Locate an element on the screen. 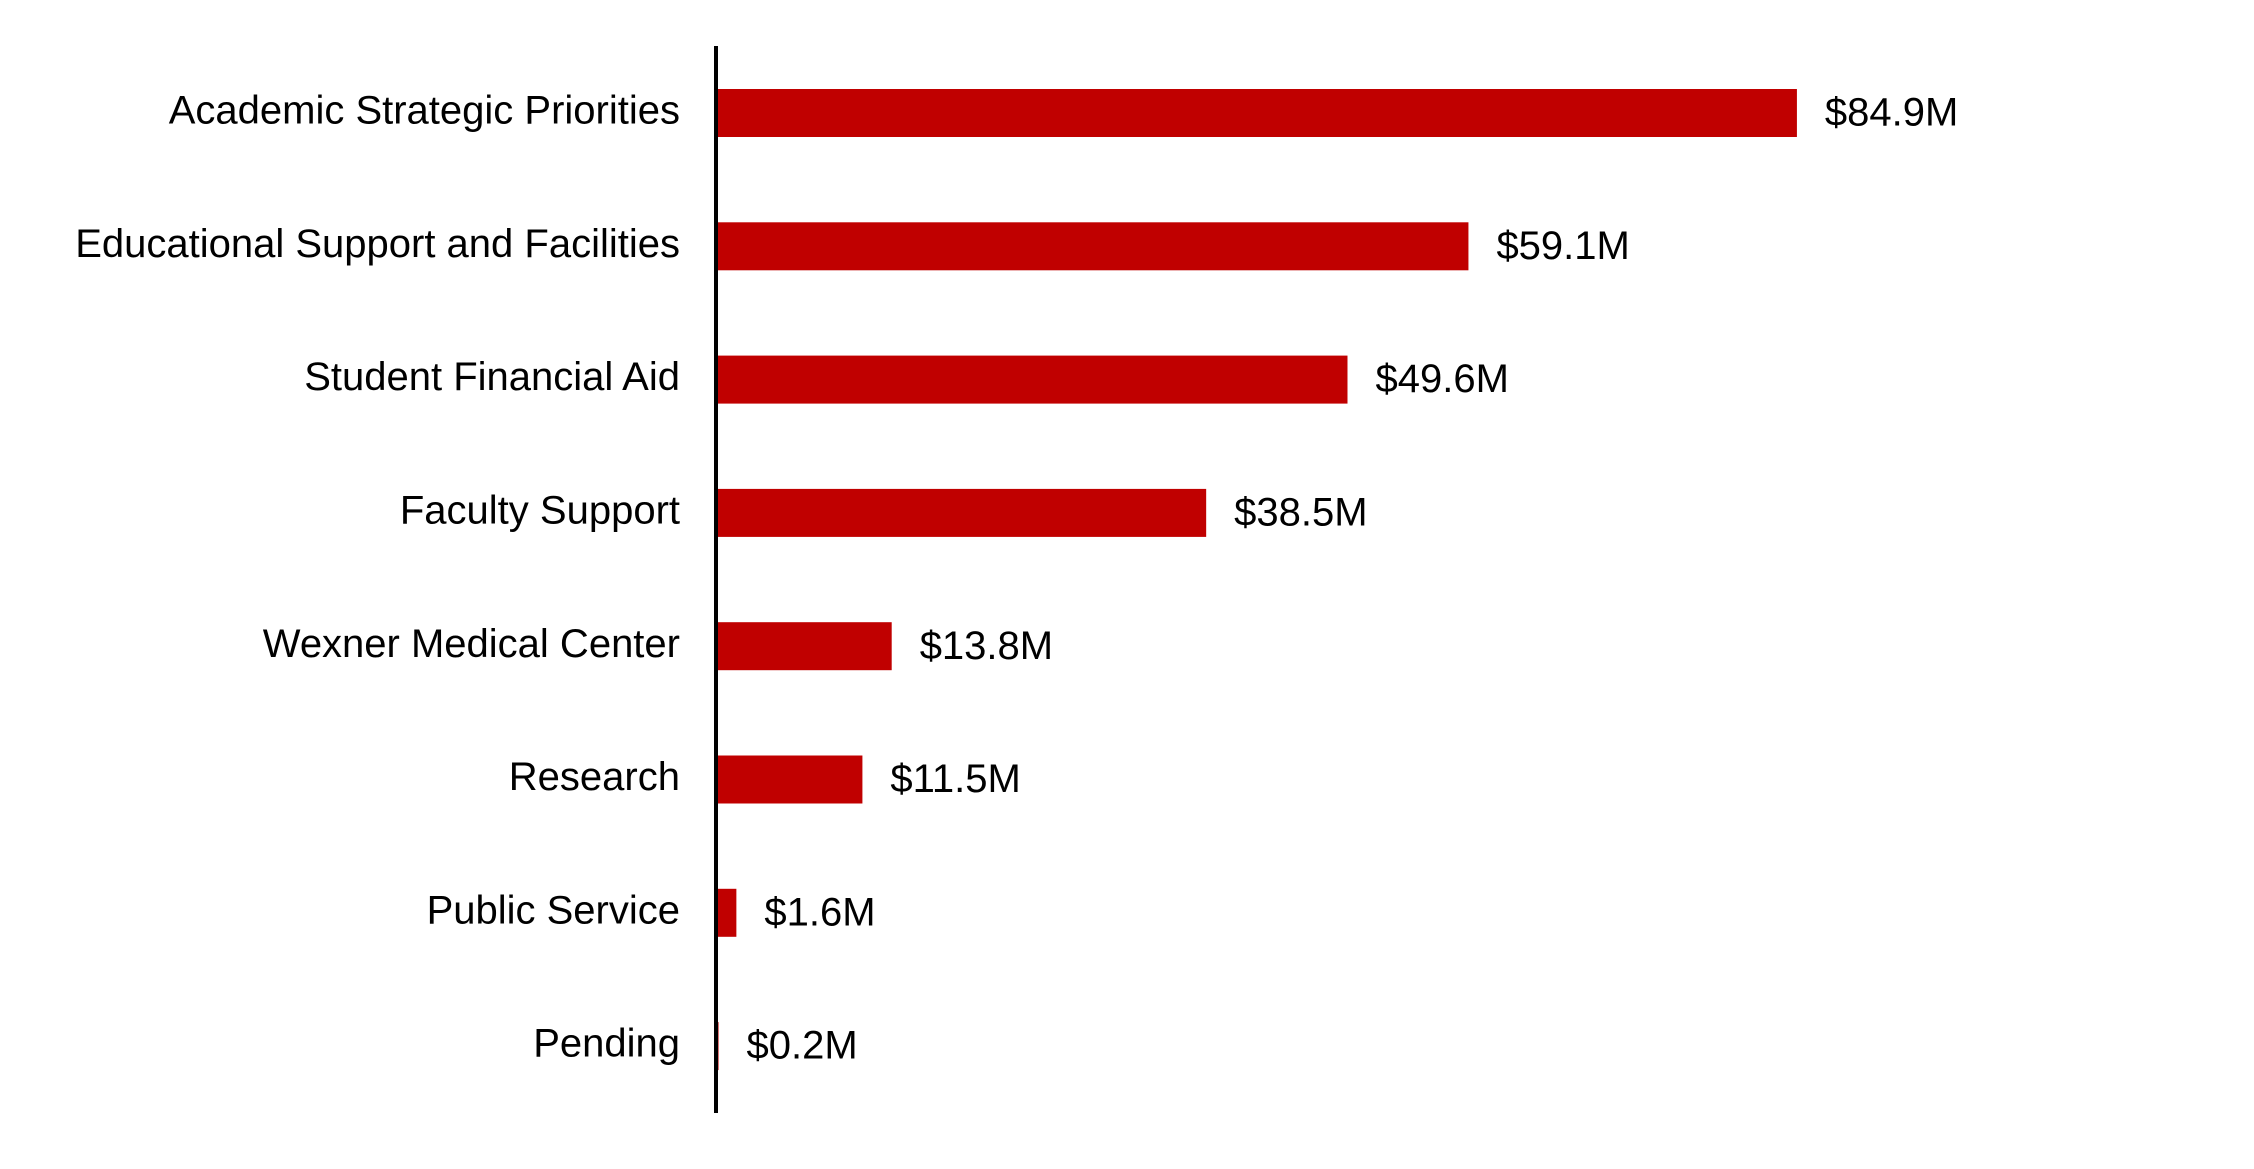 The image size is (2254, 1169). category-label: Research is located at coordinates (594, 777).